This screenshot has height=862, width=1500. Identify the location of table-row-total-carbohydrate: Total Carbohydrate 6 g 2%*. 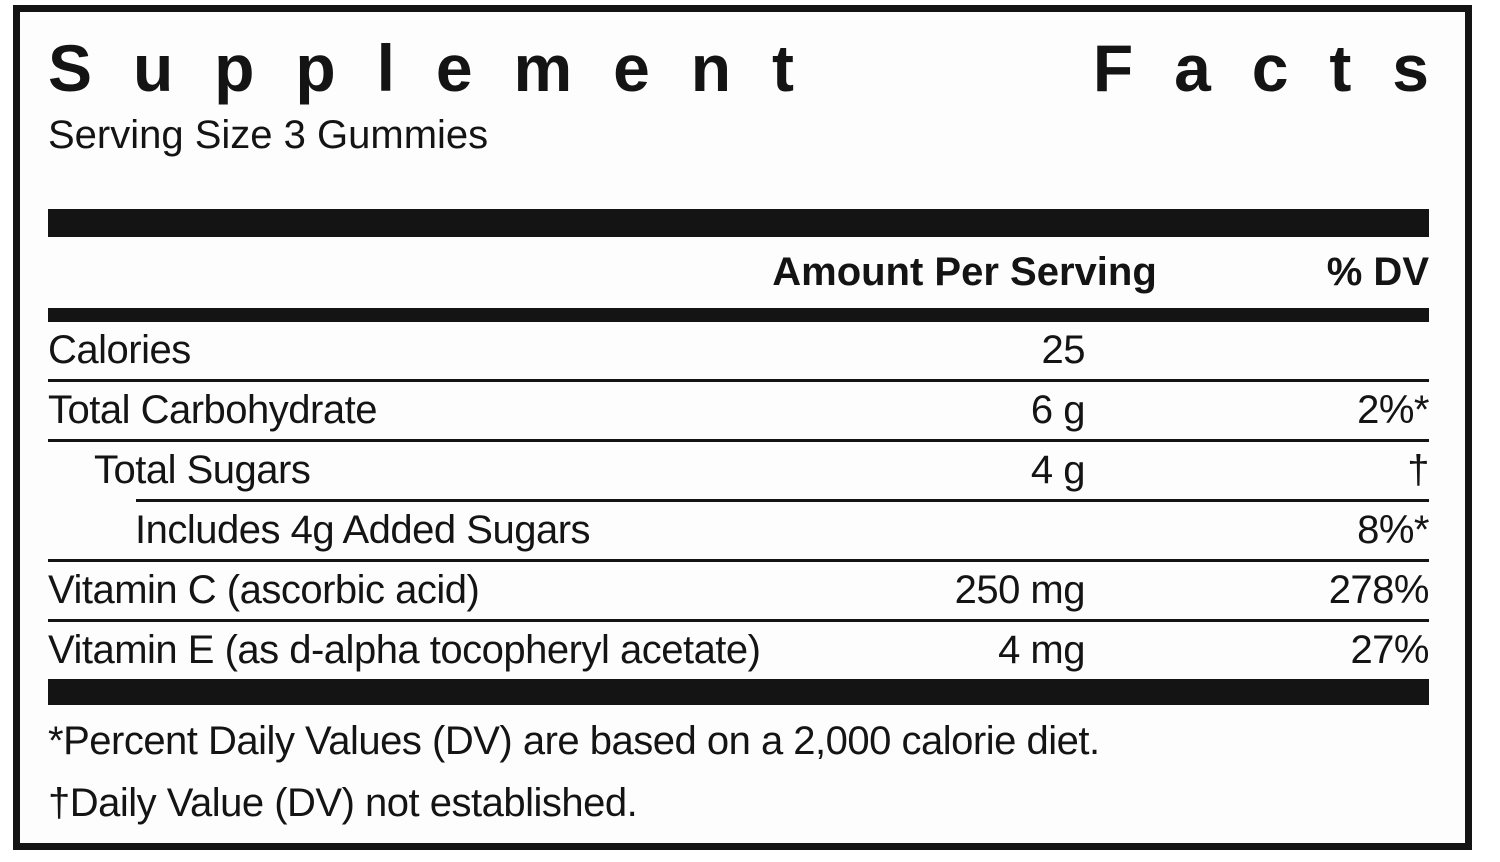
(739, 410).